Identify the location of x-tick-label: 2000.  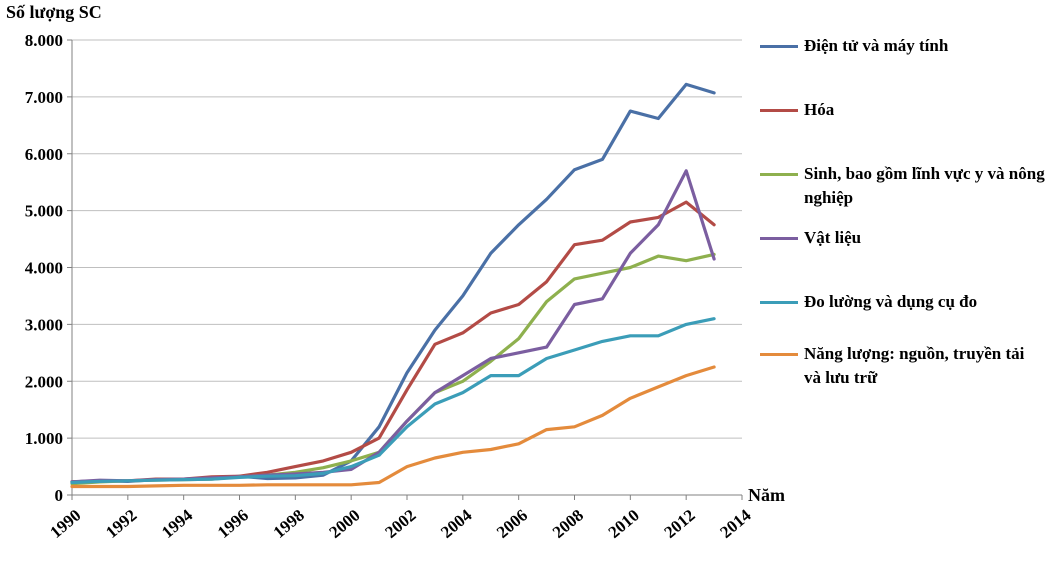
(344, 524).